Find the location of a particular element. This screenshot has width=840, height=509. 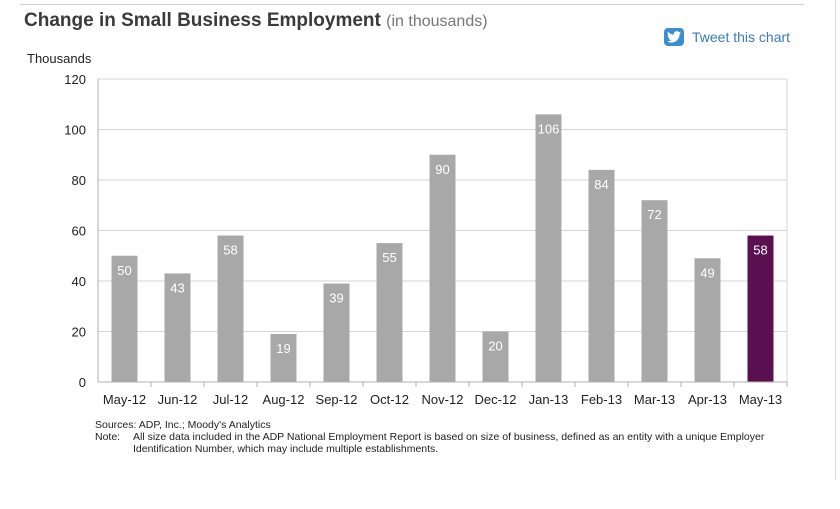

x-tick-label: Feb-13 is located at coordinates (601, 399).